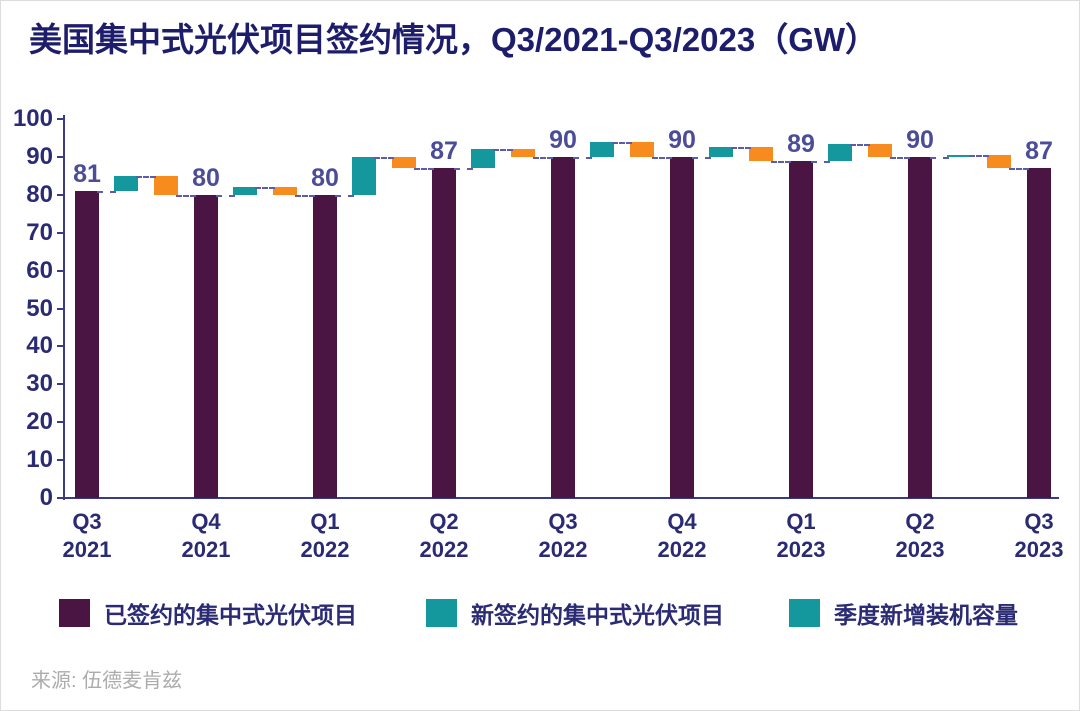 The height and width of the screenshot is (711, 1080). Describe the element at coordinates (682, 521) in the screenshot. I see `x-axis-label-quarter: Q4` at that location.